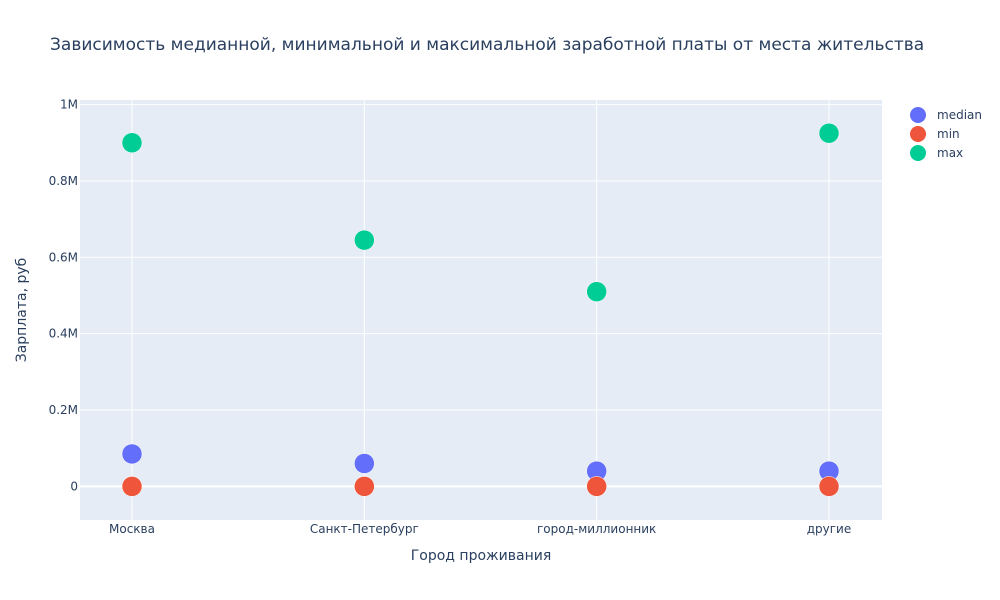 Image resolution: width=1000 pixels, height=600 pixels. I want to click on x-axis-title: Город проживания, so click(481, 556).